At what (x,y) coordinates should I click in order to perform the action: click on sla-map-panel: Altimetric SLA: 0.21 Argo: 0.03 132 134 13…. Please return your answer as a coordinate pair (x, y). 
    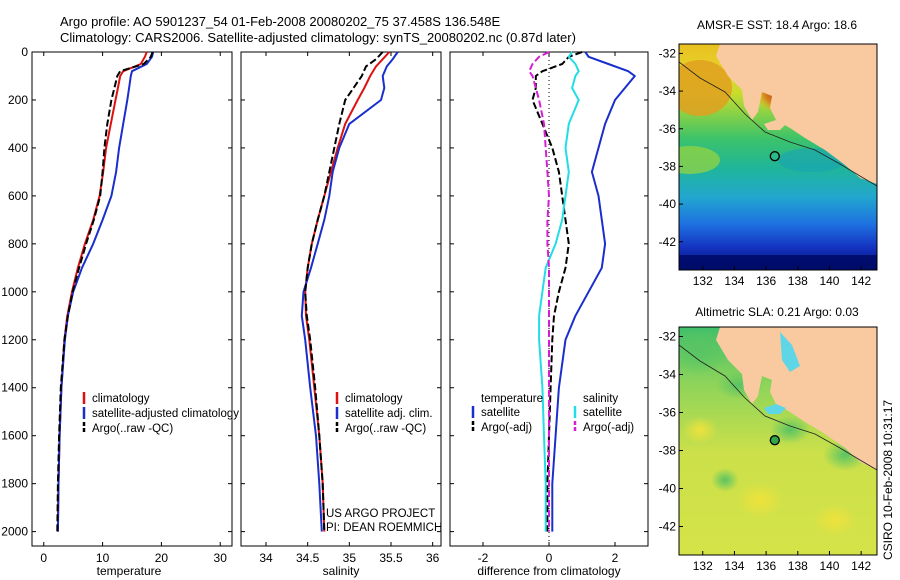
    Looking at the image, I should click on (768, 439).